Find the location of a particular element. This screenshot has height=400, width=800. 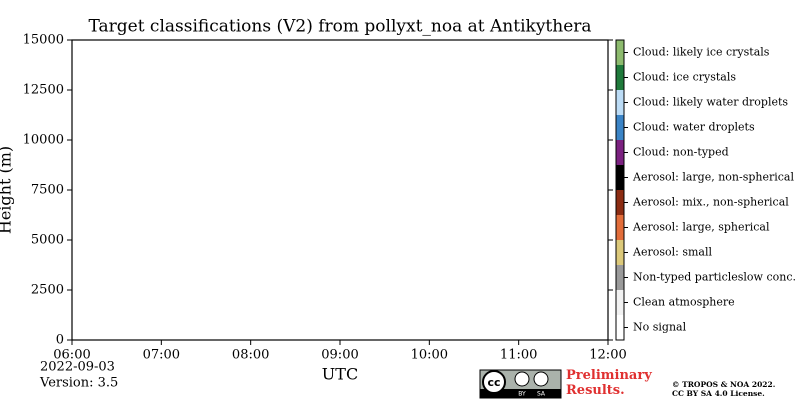

class-label: Clean atmosphere is located at coordinates (684, 302).